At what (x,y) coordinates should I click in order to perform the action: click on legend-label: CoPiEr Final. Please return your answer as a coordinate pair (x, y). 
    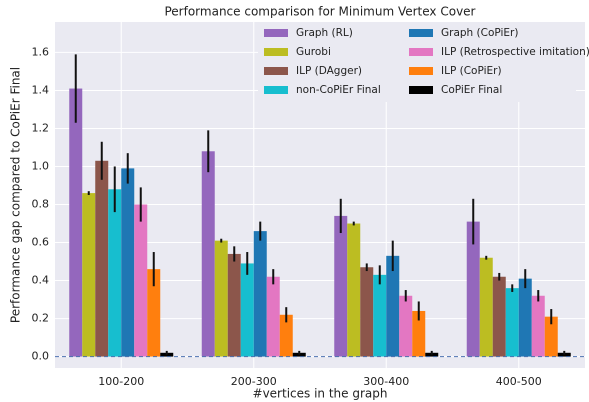
    Looking at the image, I should click on (471, 90).